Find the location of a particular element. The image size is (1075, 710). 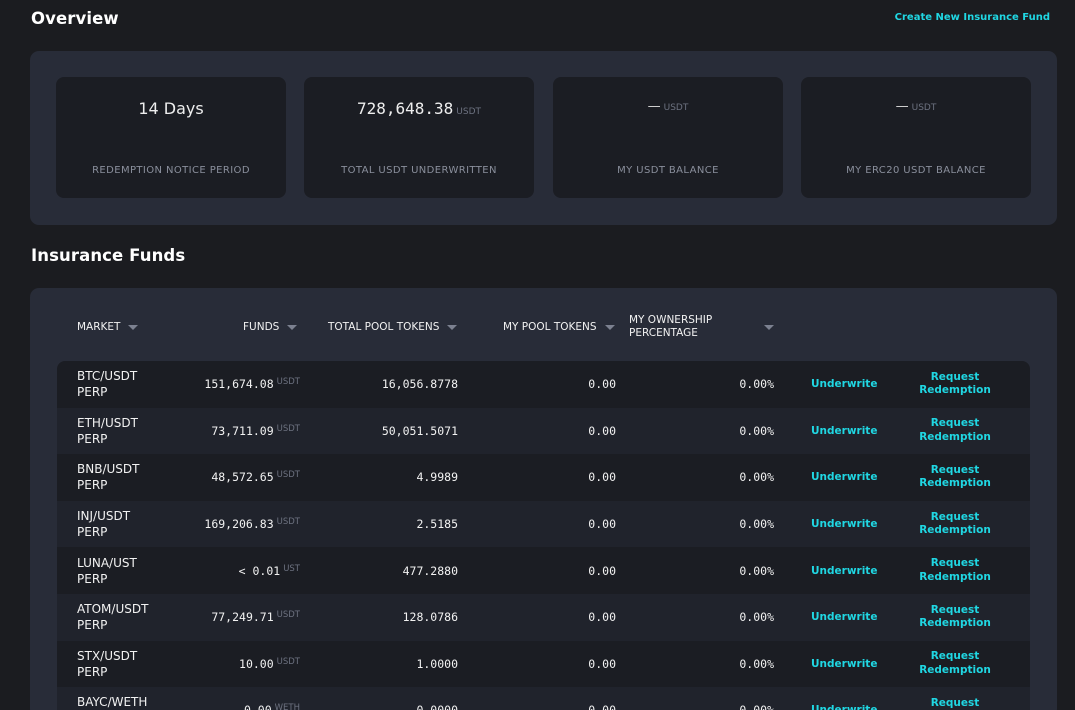

funds-unit: UST is located at coordinates (291, 568).